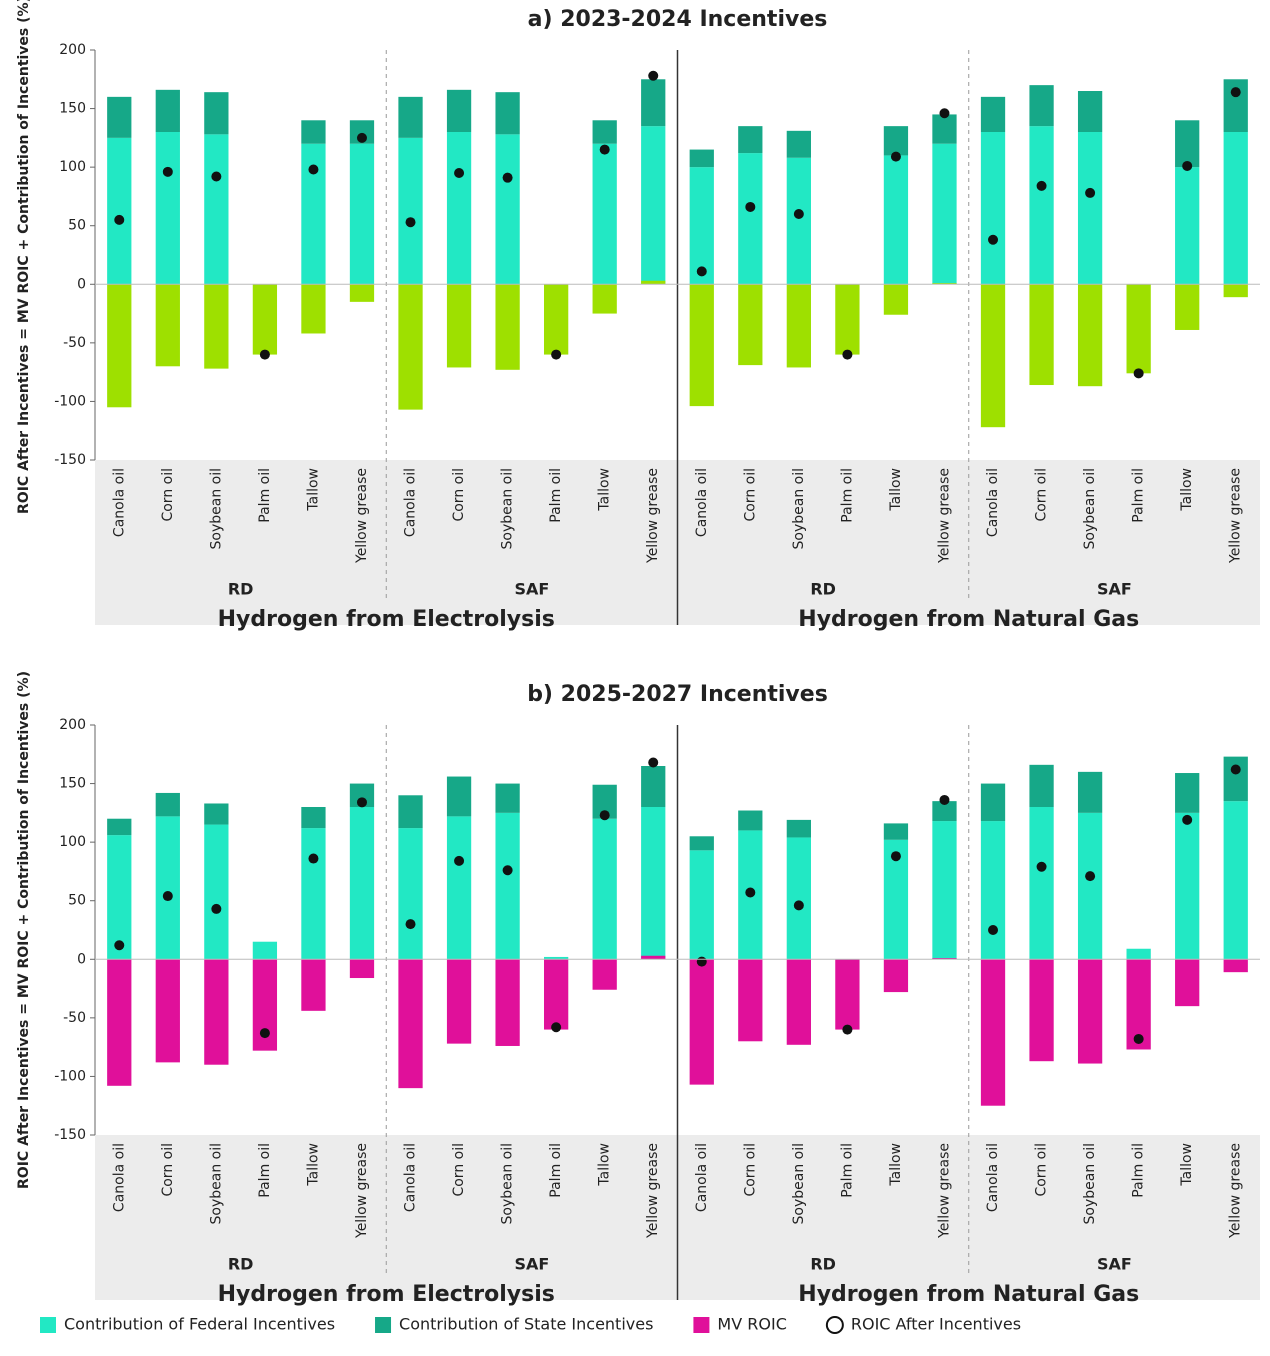 The width and height of the screenshot is (1270, 1356). I want to click on legend-label: Contribution of State Incentives, so click(526, 1324).